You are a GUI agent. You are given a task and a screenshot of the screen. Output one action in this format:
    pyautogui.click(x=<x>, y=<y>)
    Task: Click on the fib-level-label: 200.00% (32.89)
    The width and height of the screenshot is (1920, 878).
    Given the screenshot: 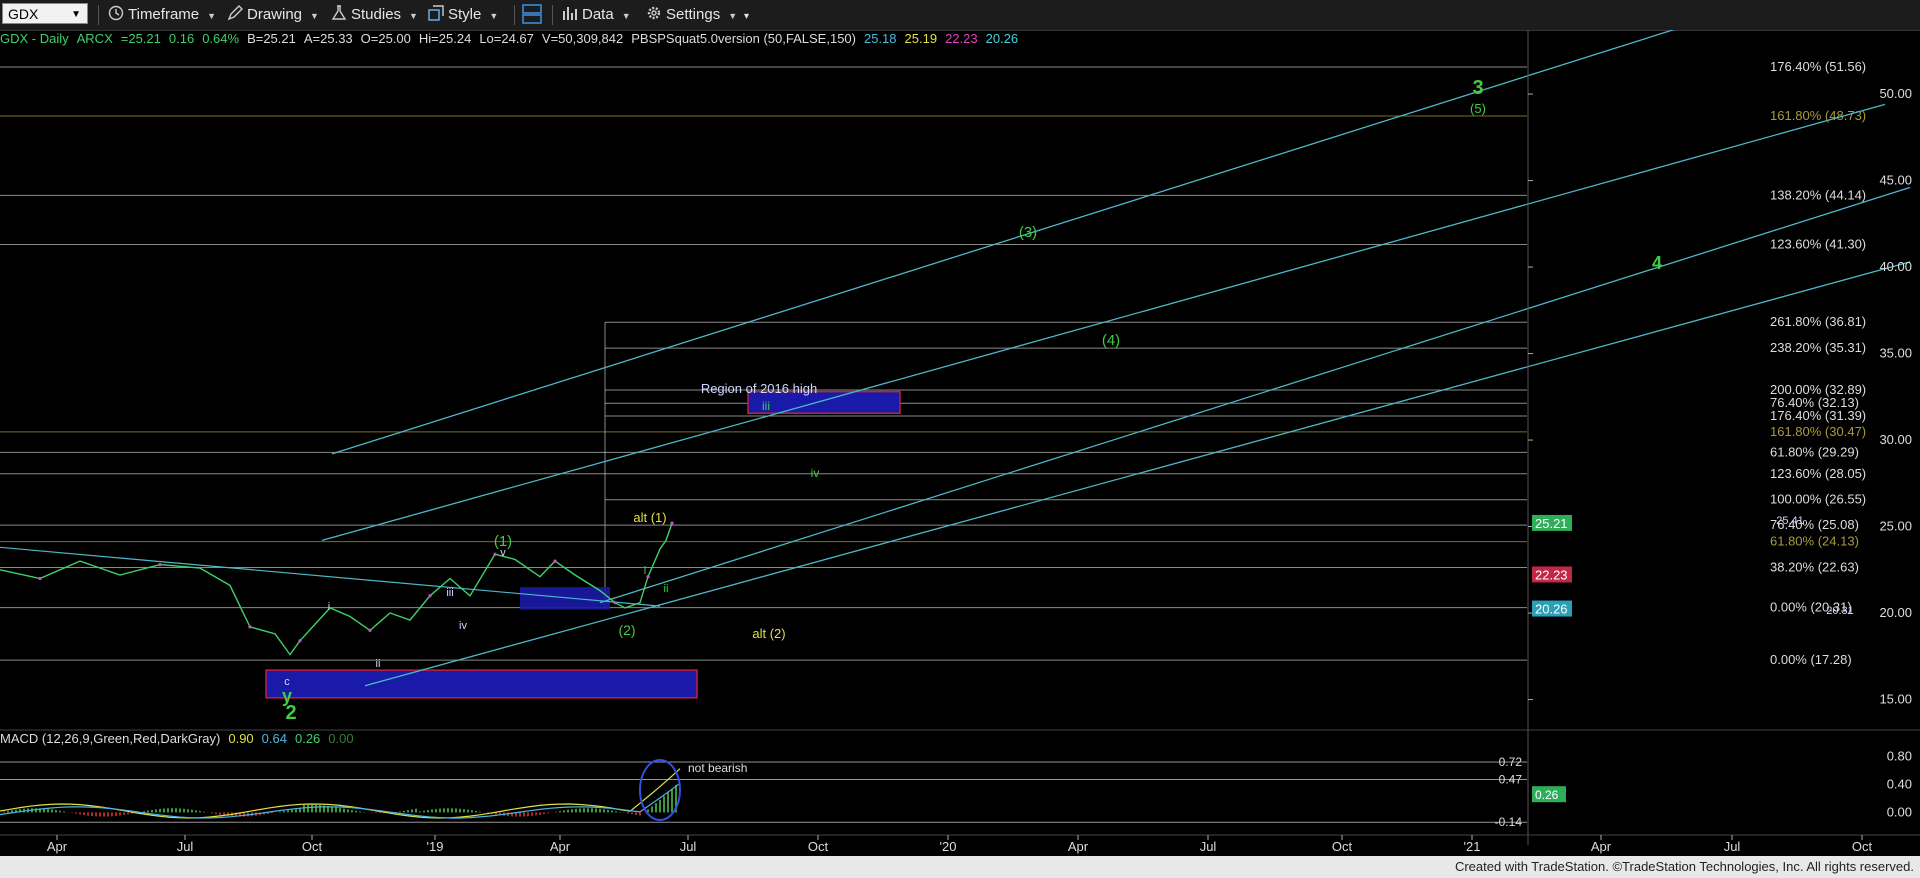 What is the action you would take?
    pyautogui.click(x=1818, y=389)
    